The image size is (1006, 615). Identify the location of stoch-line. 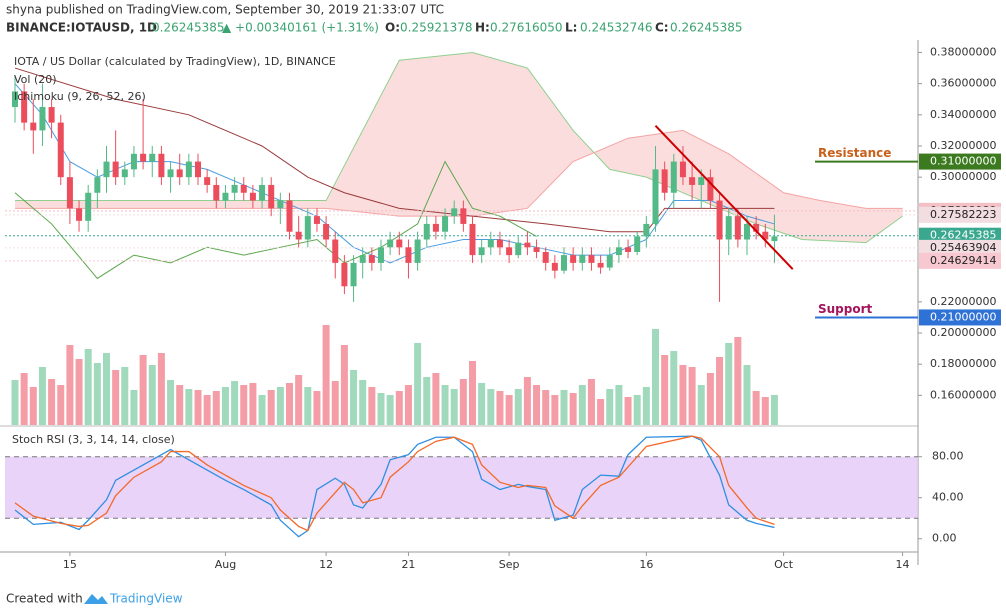
(394, 486).